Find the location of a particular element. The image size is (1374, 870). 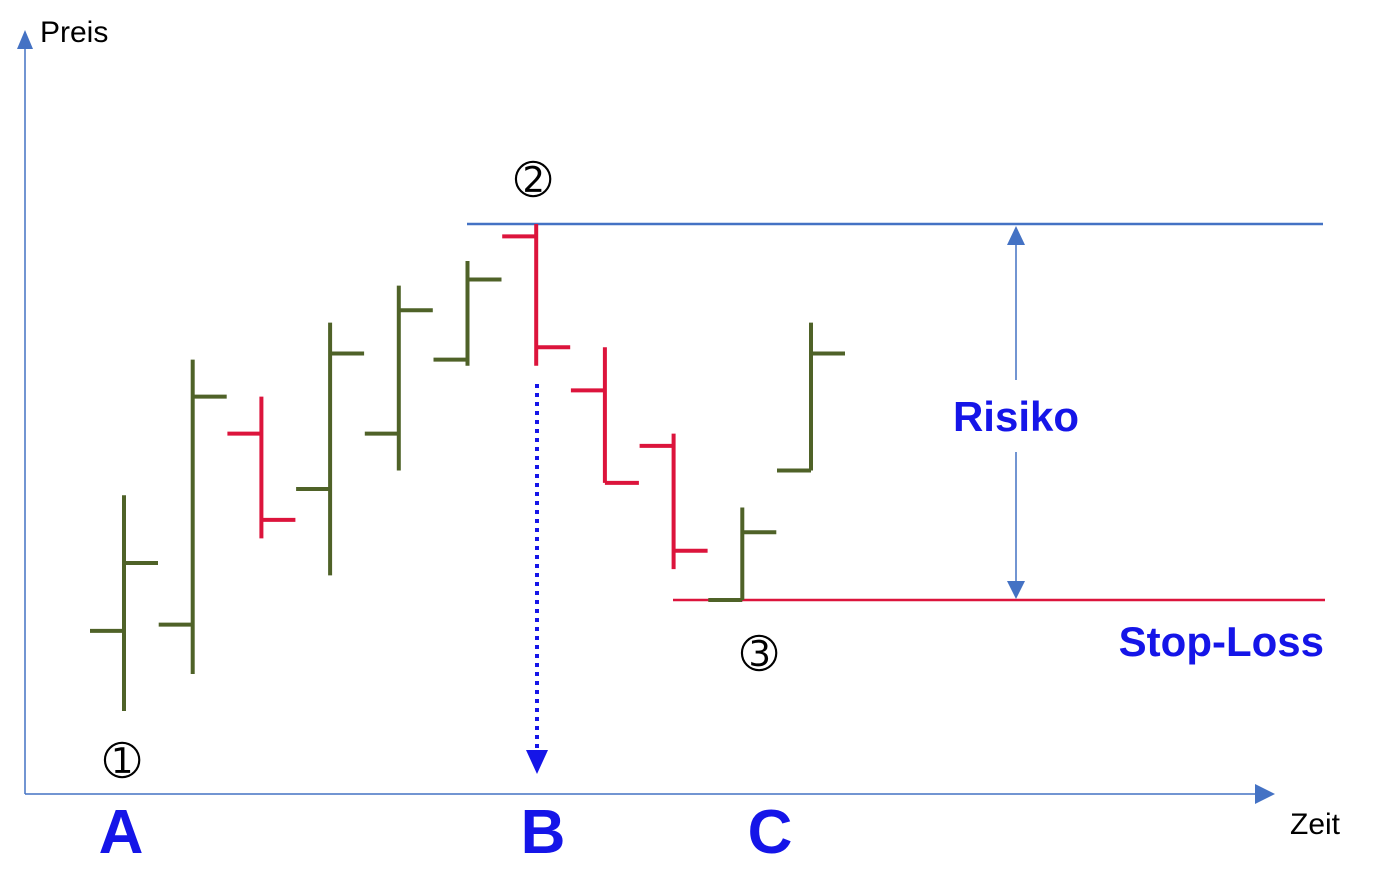

point-label-b: B is located at coordinates (543, 832).